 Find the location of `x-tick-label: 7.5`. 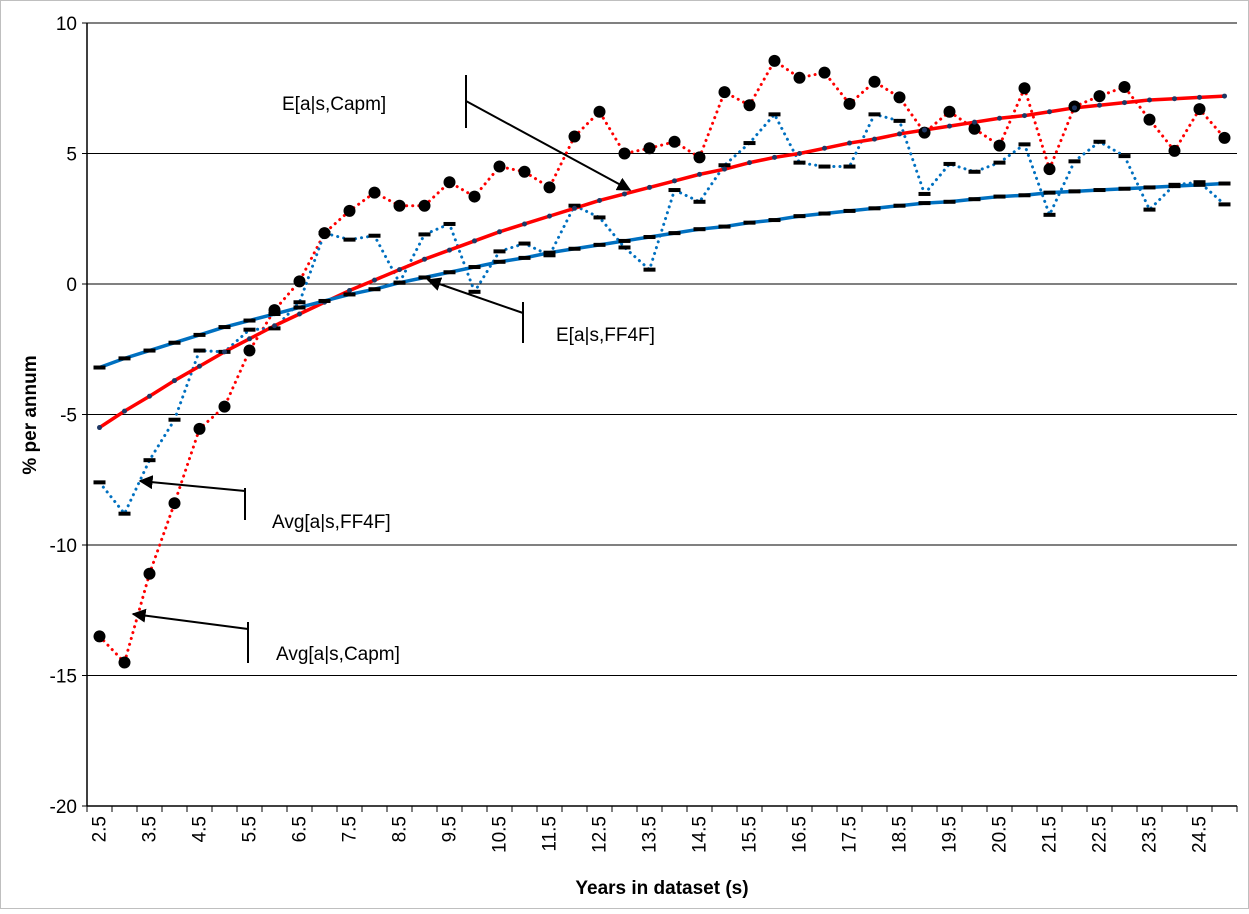

x-tick-label: 7.5 is located at coordinates (350, 829).